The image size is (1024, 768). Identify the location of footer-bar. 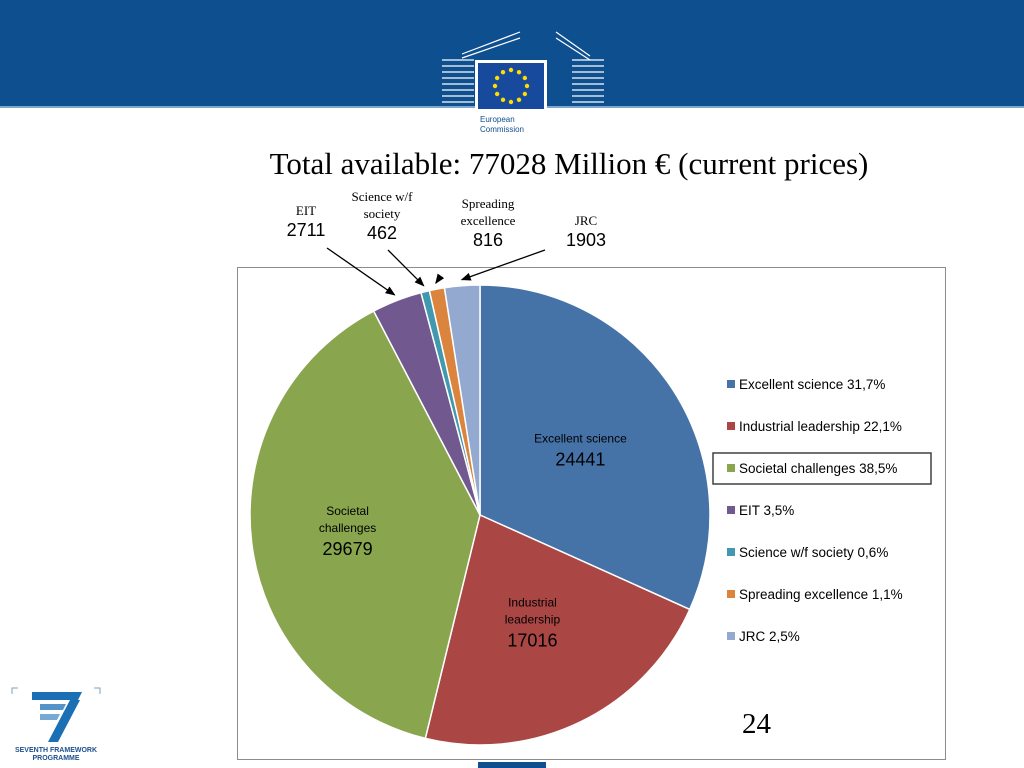
(512, 765).